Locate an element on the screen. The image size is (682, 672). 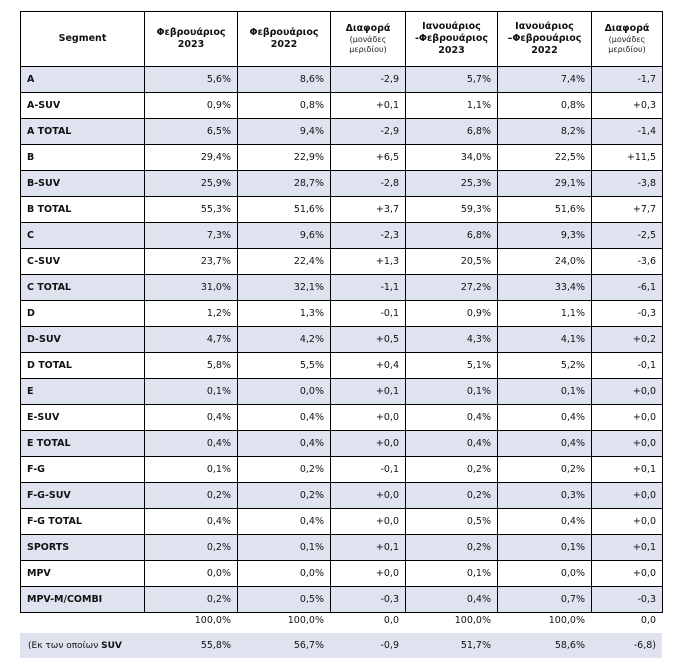
table-row: B 29,4% 22,9% +6,5 34,0% 22,5% +11,5 is located at coordinates (341, 157).